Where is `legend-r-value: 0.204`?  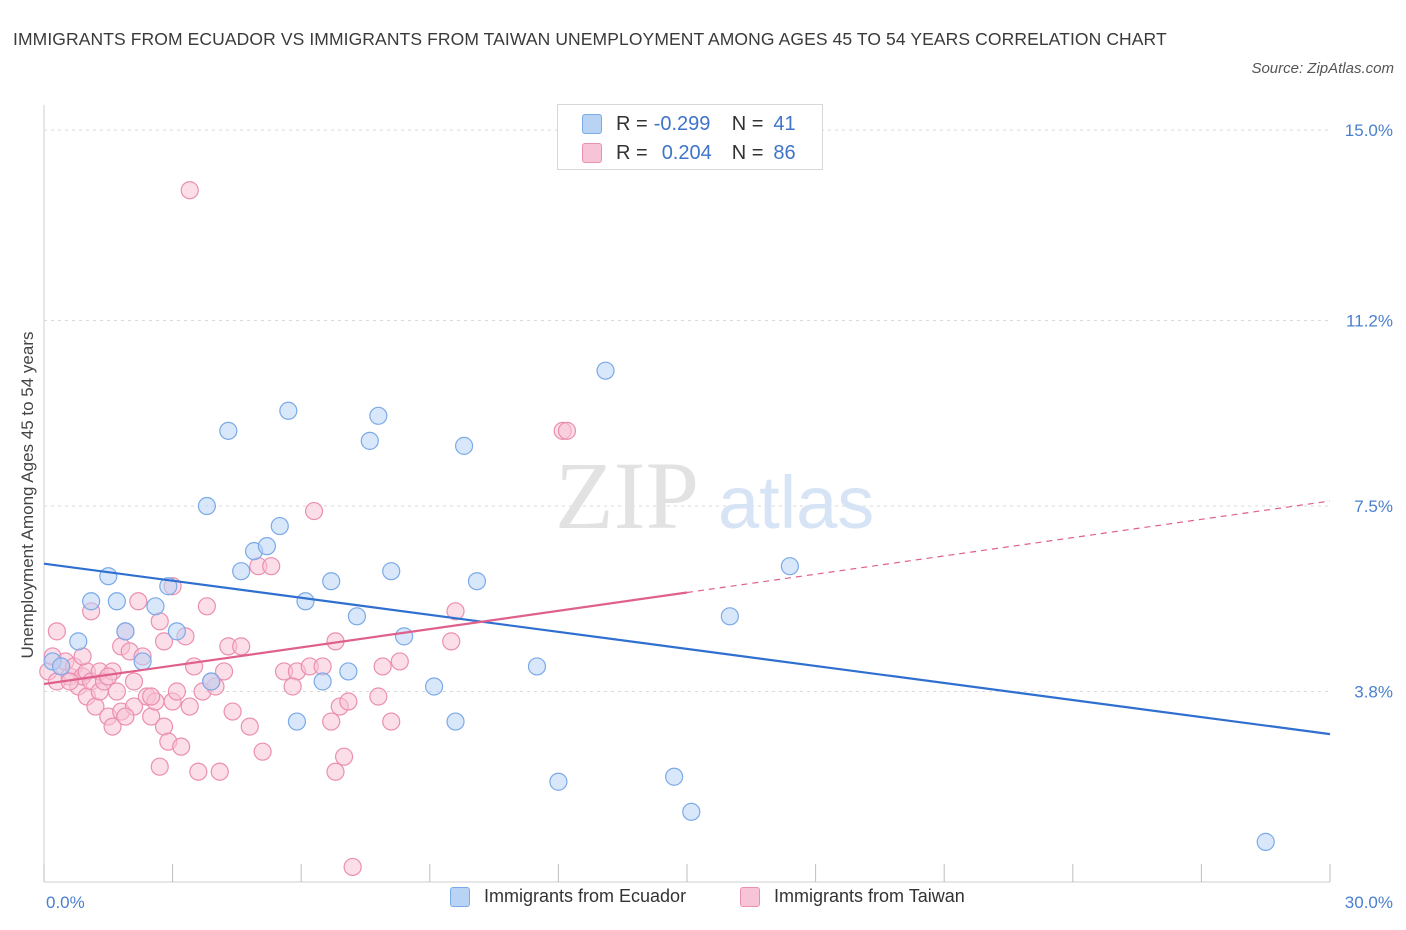
legend-r-value: 0.204 is located at coordinates (686, 152).